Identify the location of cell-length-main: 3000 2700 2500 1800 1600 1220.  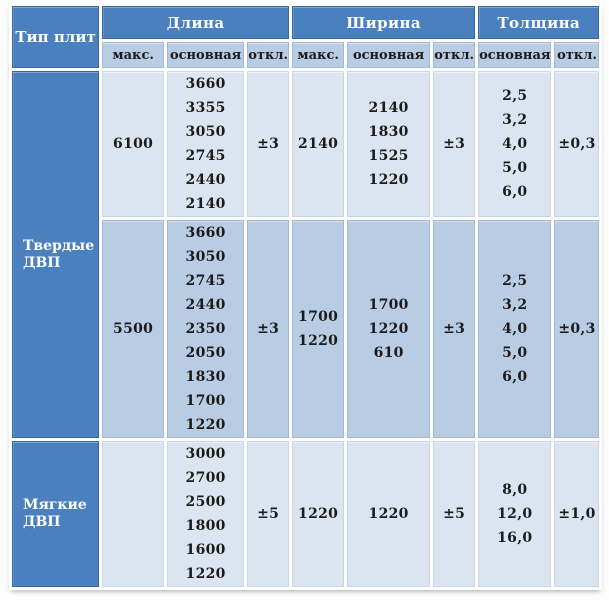
(206, 514).